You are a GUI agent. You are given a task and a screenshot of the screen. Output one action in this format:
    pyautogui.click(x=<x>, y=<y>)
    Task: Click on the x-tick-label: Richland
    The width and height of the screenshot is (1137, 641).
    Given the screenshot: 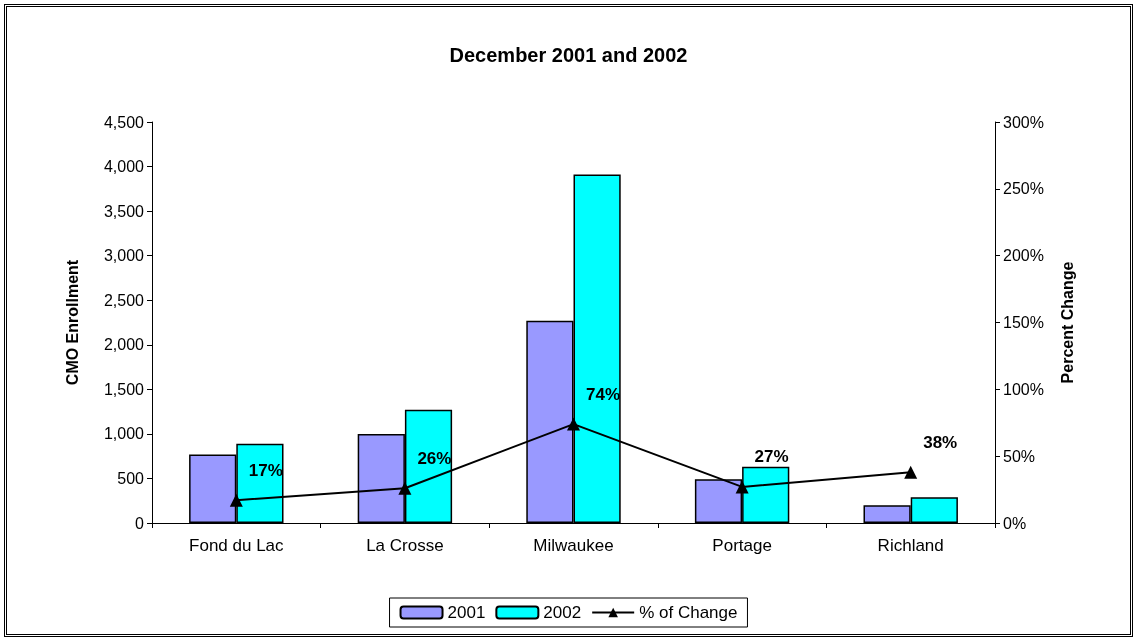 What is the action you would take?
    pyautogui.click(x=910, y=545)
    